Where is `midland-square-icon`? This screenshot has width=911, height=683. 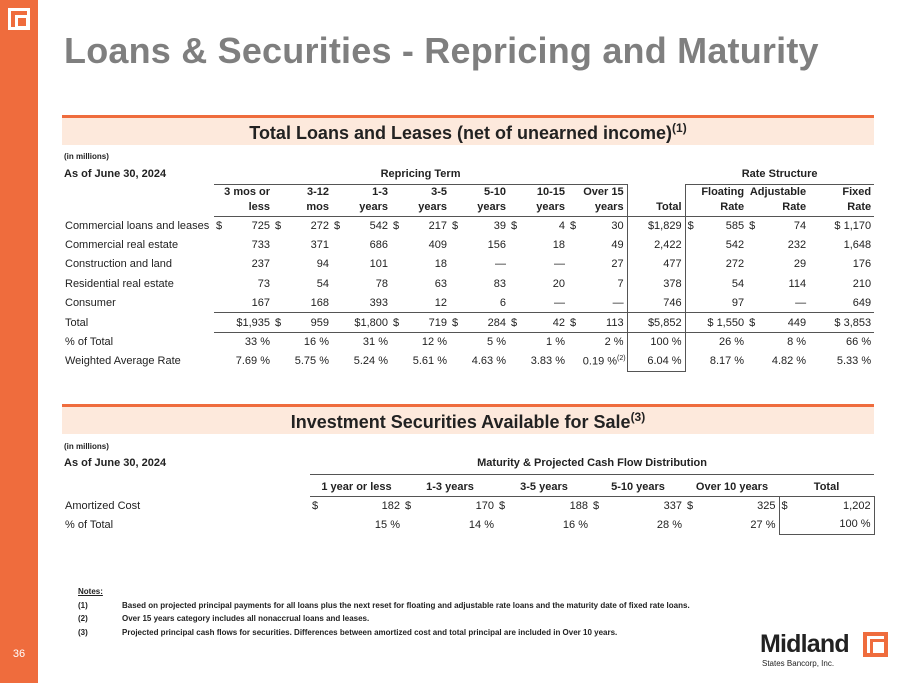 midland-square-icon is located at coordinates (875, 644).